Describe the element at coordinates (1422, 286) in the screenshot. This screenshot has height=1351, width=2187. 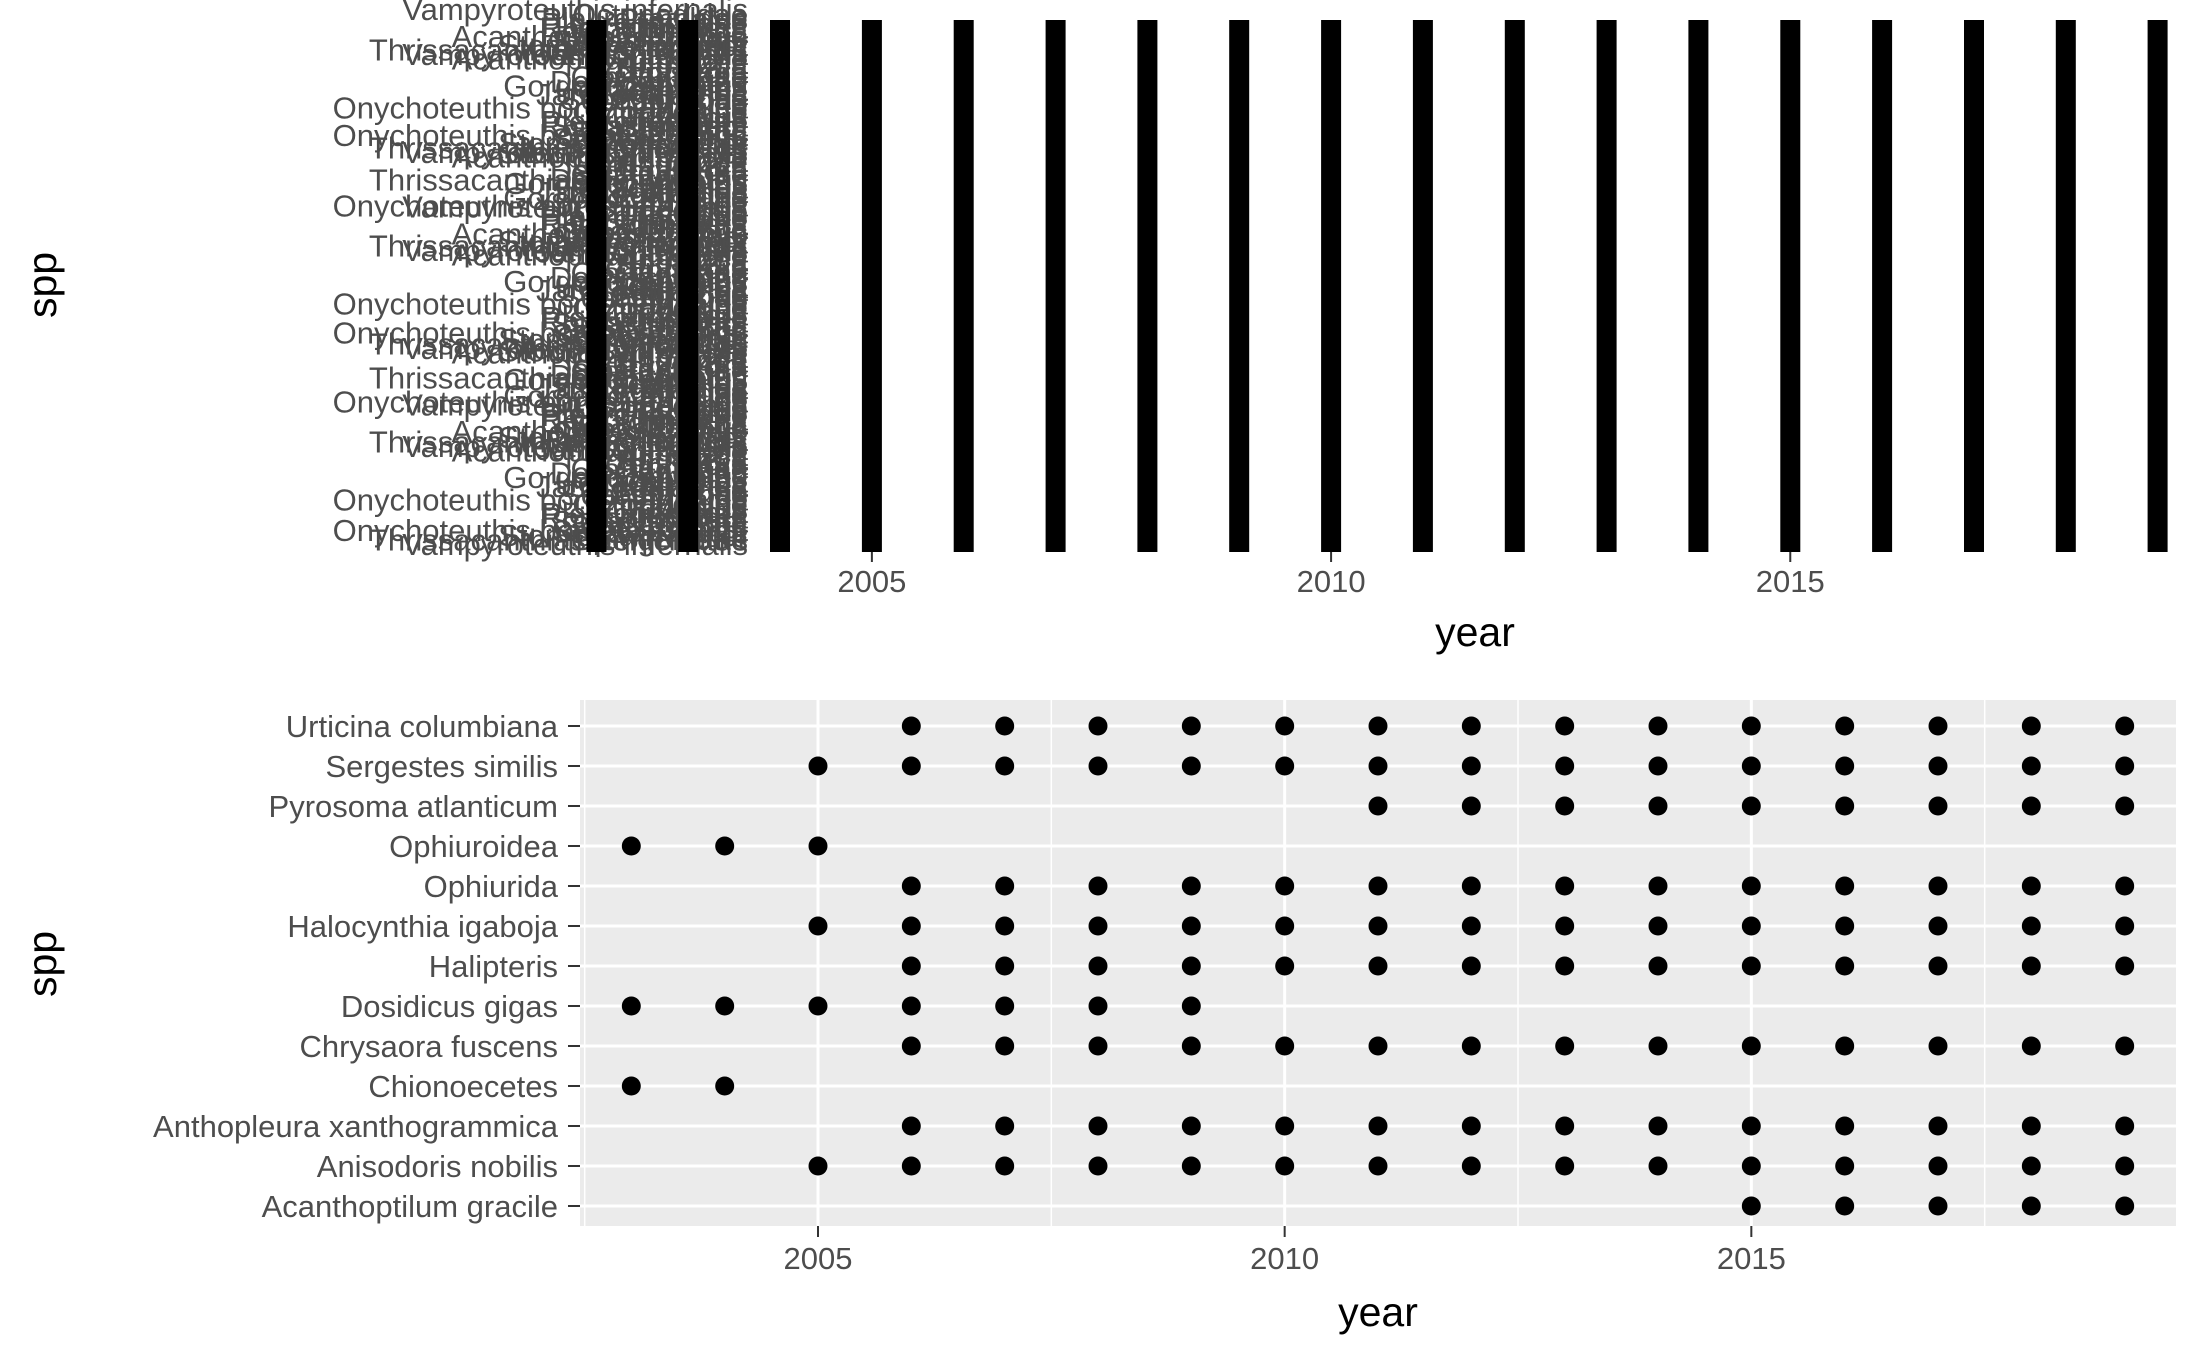
I see `top-year-column-2011` at that location.